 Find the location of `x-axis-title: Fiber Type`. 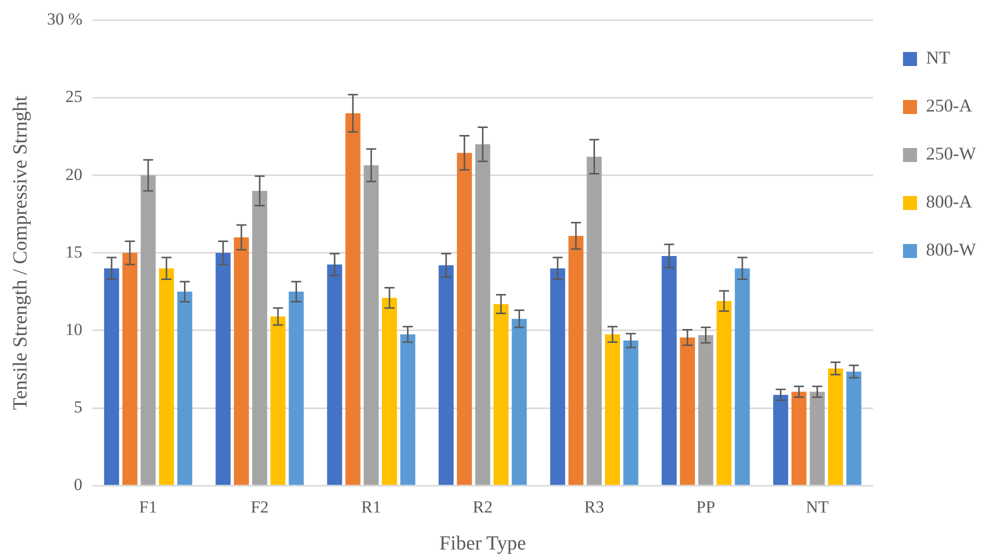

x-axis-title: Fiber Type is located at coordinates (482, 543).